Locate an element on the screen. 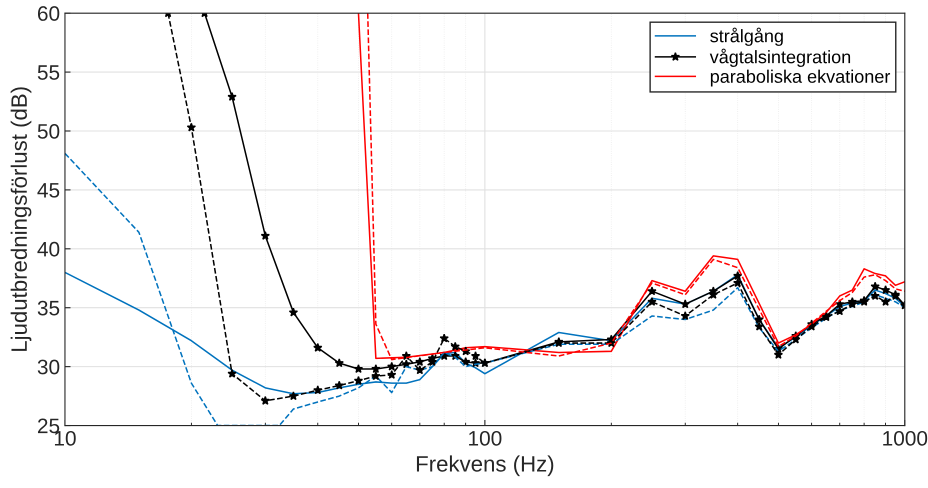 The width and height of the screenshot is (928, 488). y-tick-label: 30 is located at coordinates (49, 367).